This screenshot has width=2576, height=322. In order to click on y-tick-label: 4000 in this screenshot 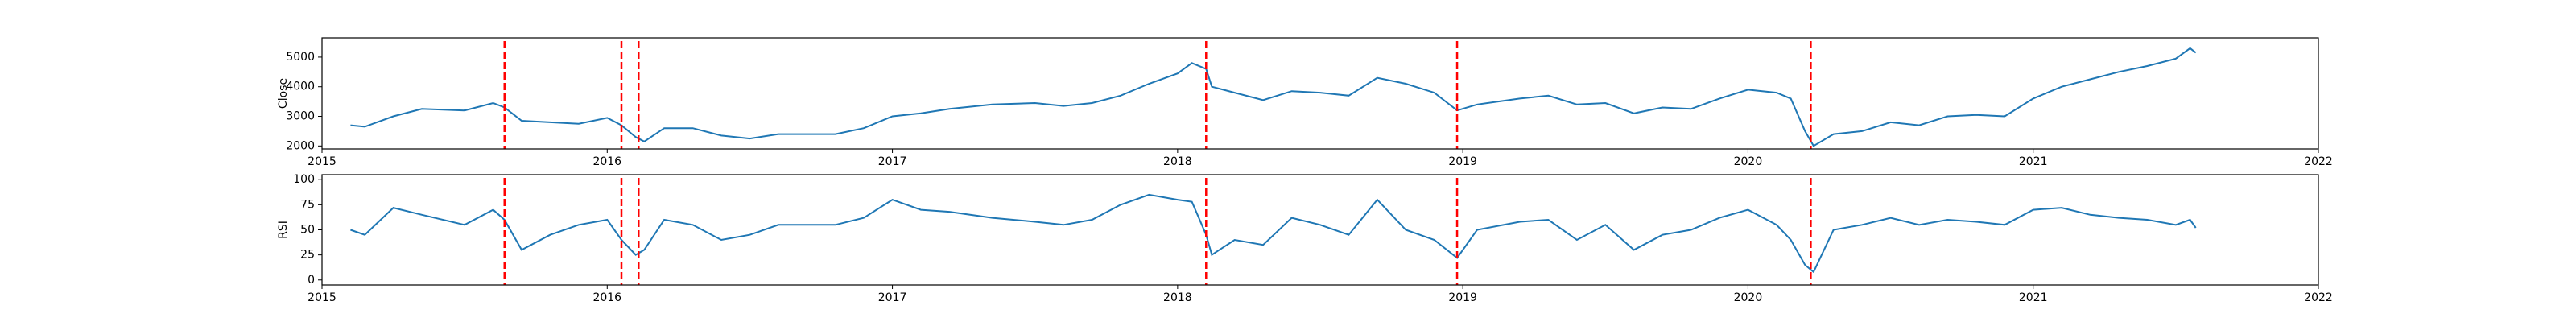, I will do `click(300, 86)`.